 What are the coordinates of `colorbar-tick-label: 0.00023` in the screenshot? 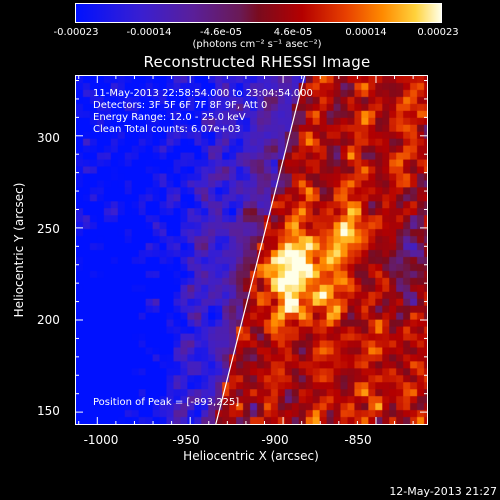 It's located at (438, 32).